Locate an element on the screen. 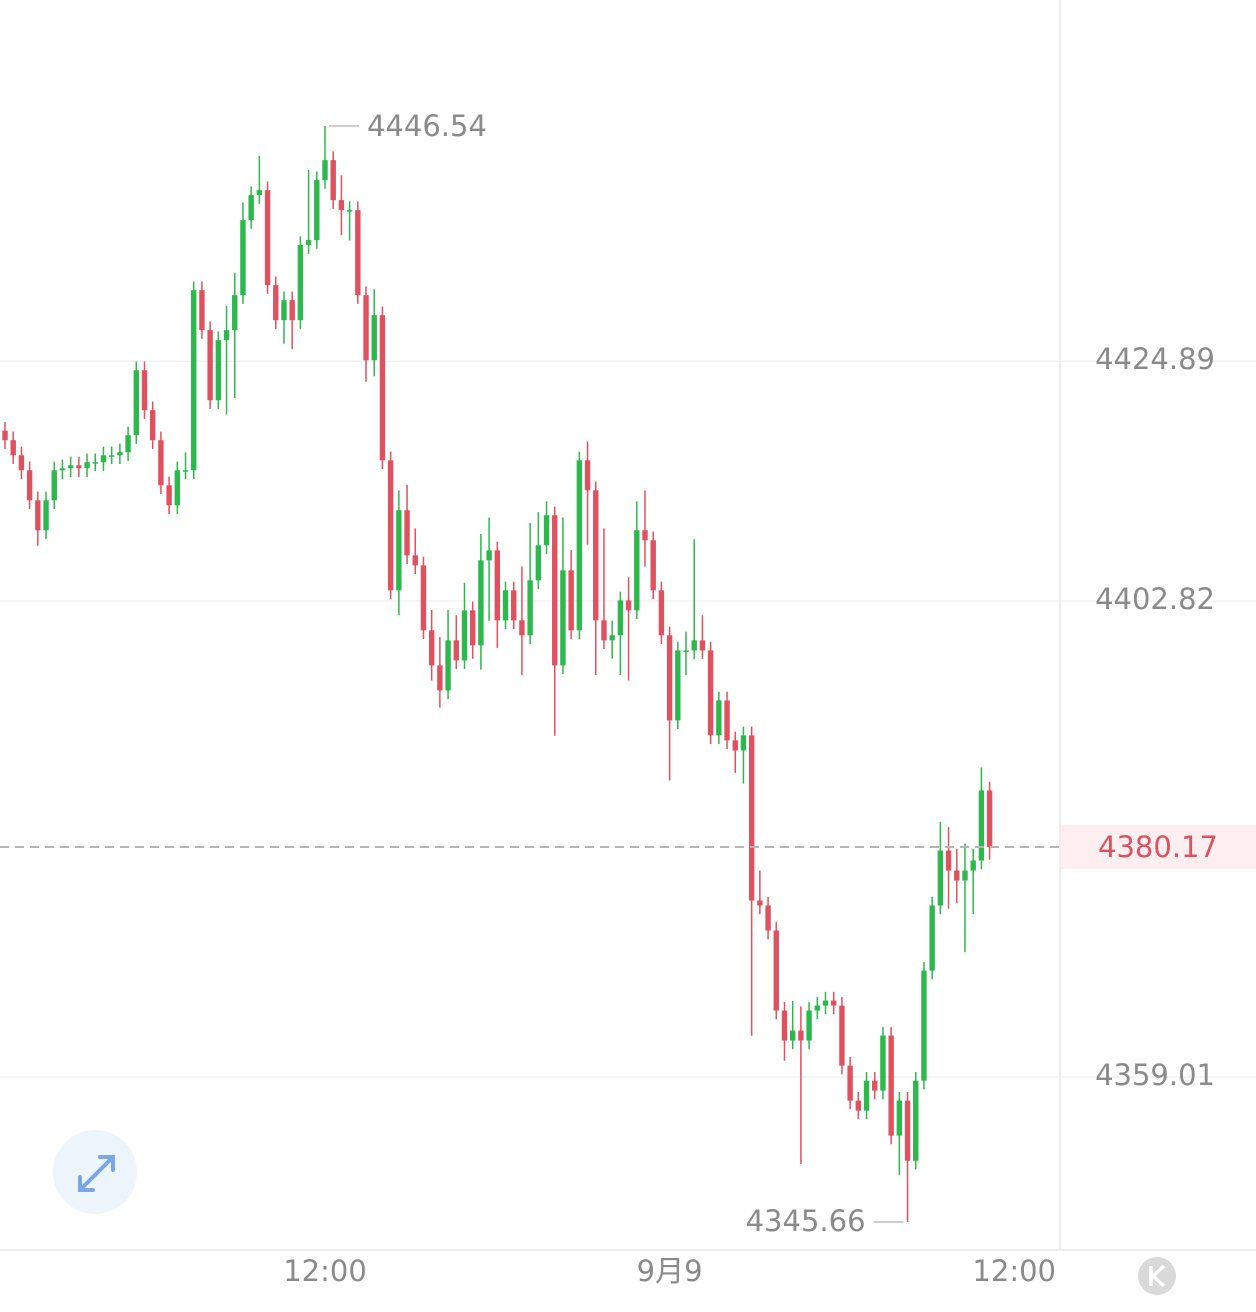 This screenshot has width=1256, height=1312. y-tick-label: 4402.82 is located at coordinates (1155, 599).